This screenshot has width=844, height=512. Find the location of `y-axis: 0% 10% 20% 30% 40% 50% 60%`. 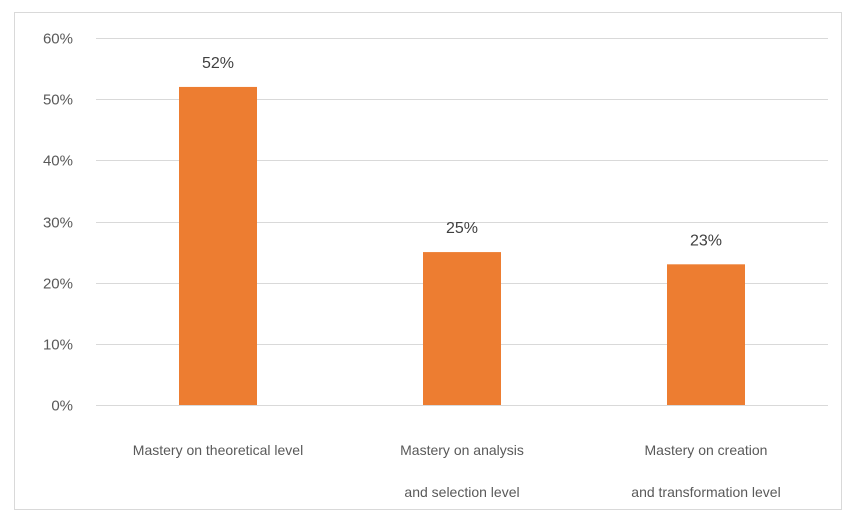

y-axis: 0% 10% 20% 30% 40% 50% 60% is located at coordinates (58, 223).